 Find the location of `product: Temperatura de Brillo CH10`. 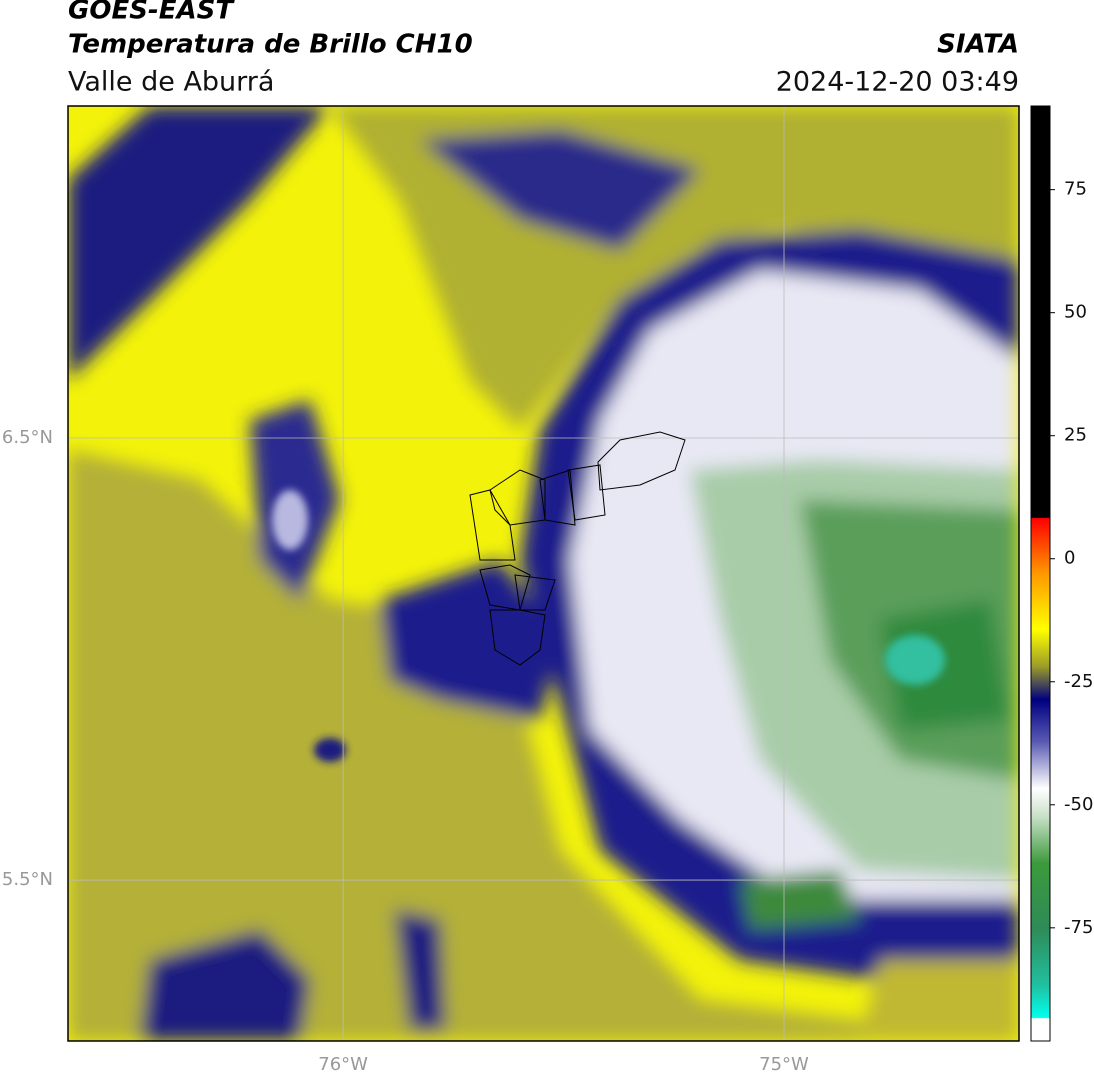

product: Temperatura de Brillo CH10 is located at coordinates (270, 45).